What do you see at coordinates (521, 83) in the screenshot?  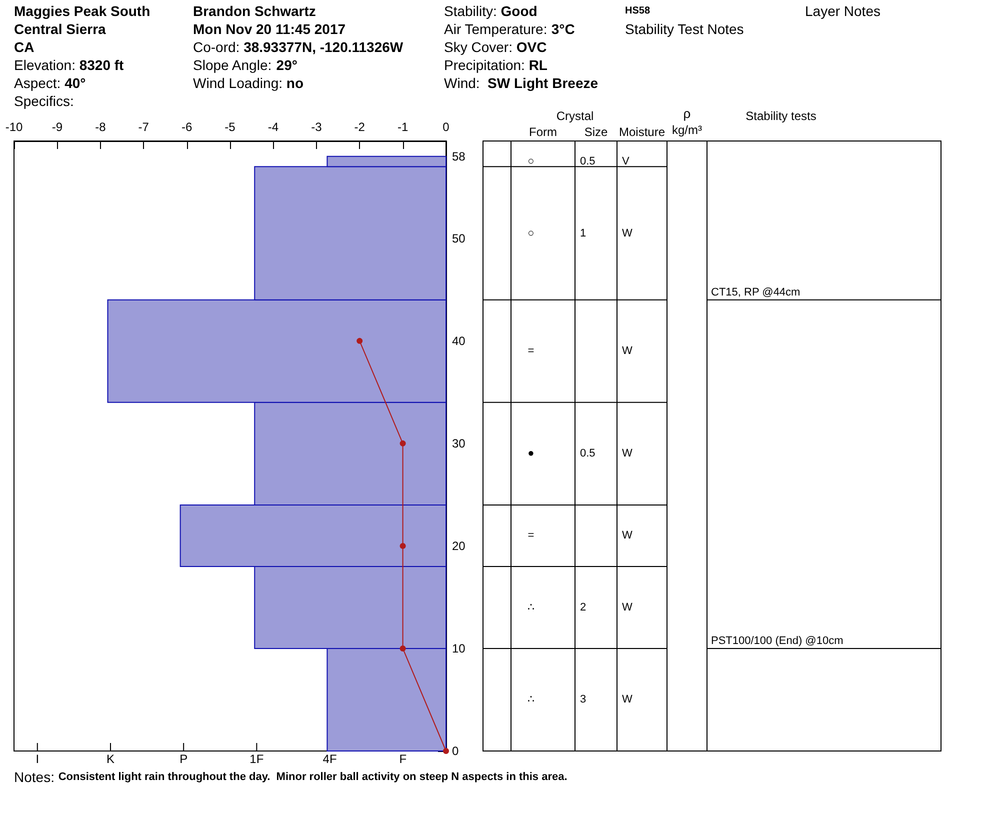 I see `text: Wind: SW Light Breeze` at bounding box center [521, 83].